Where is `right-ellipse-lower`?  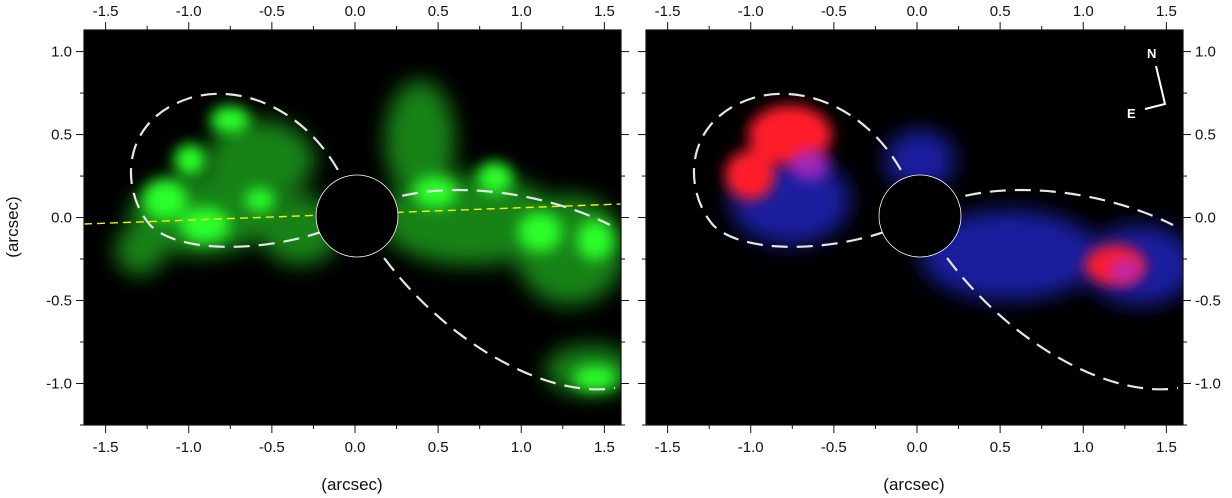 right-ellipse-lower is located at coordinates (1046, 207).